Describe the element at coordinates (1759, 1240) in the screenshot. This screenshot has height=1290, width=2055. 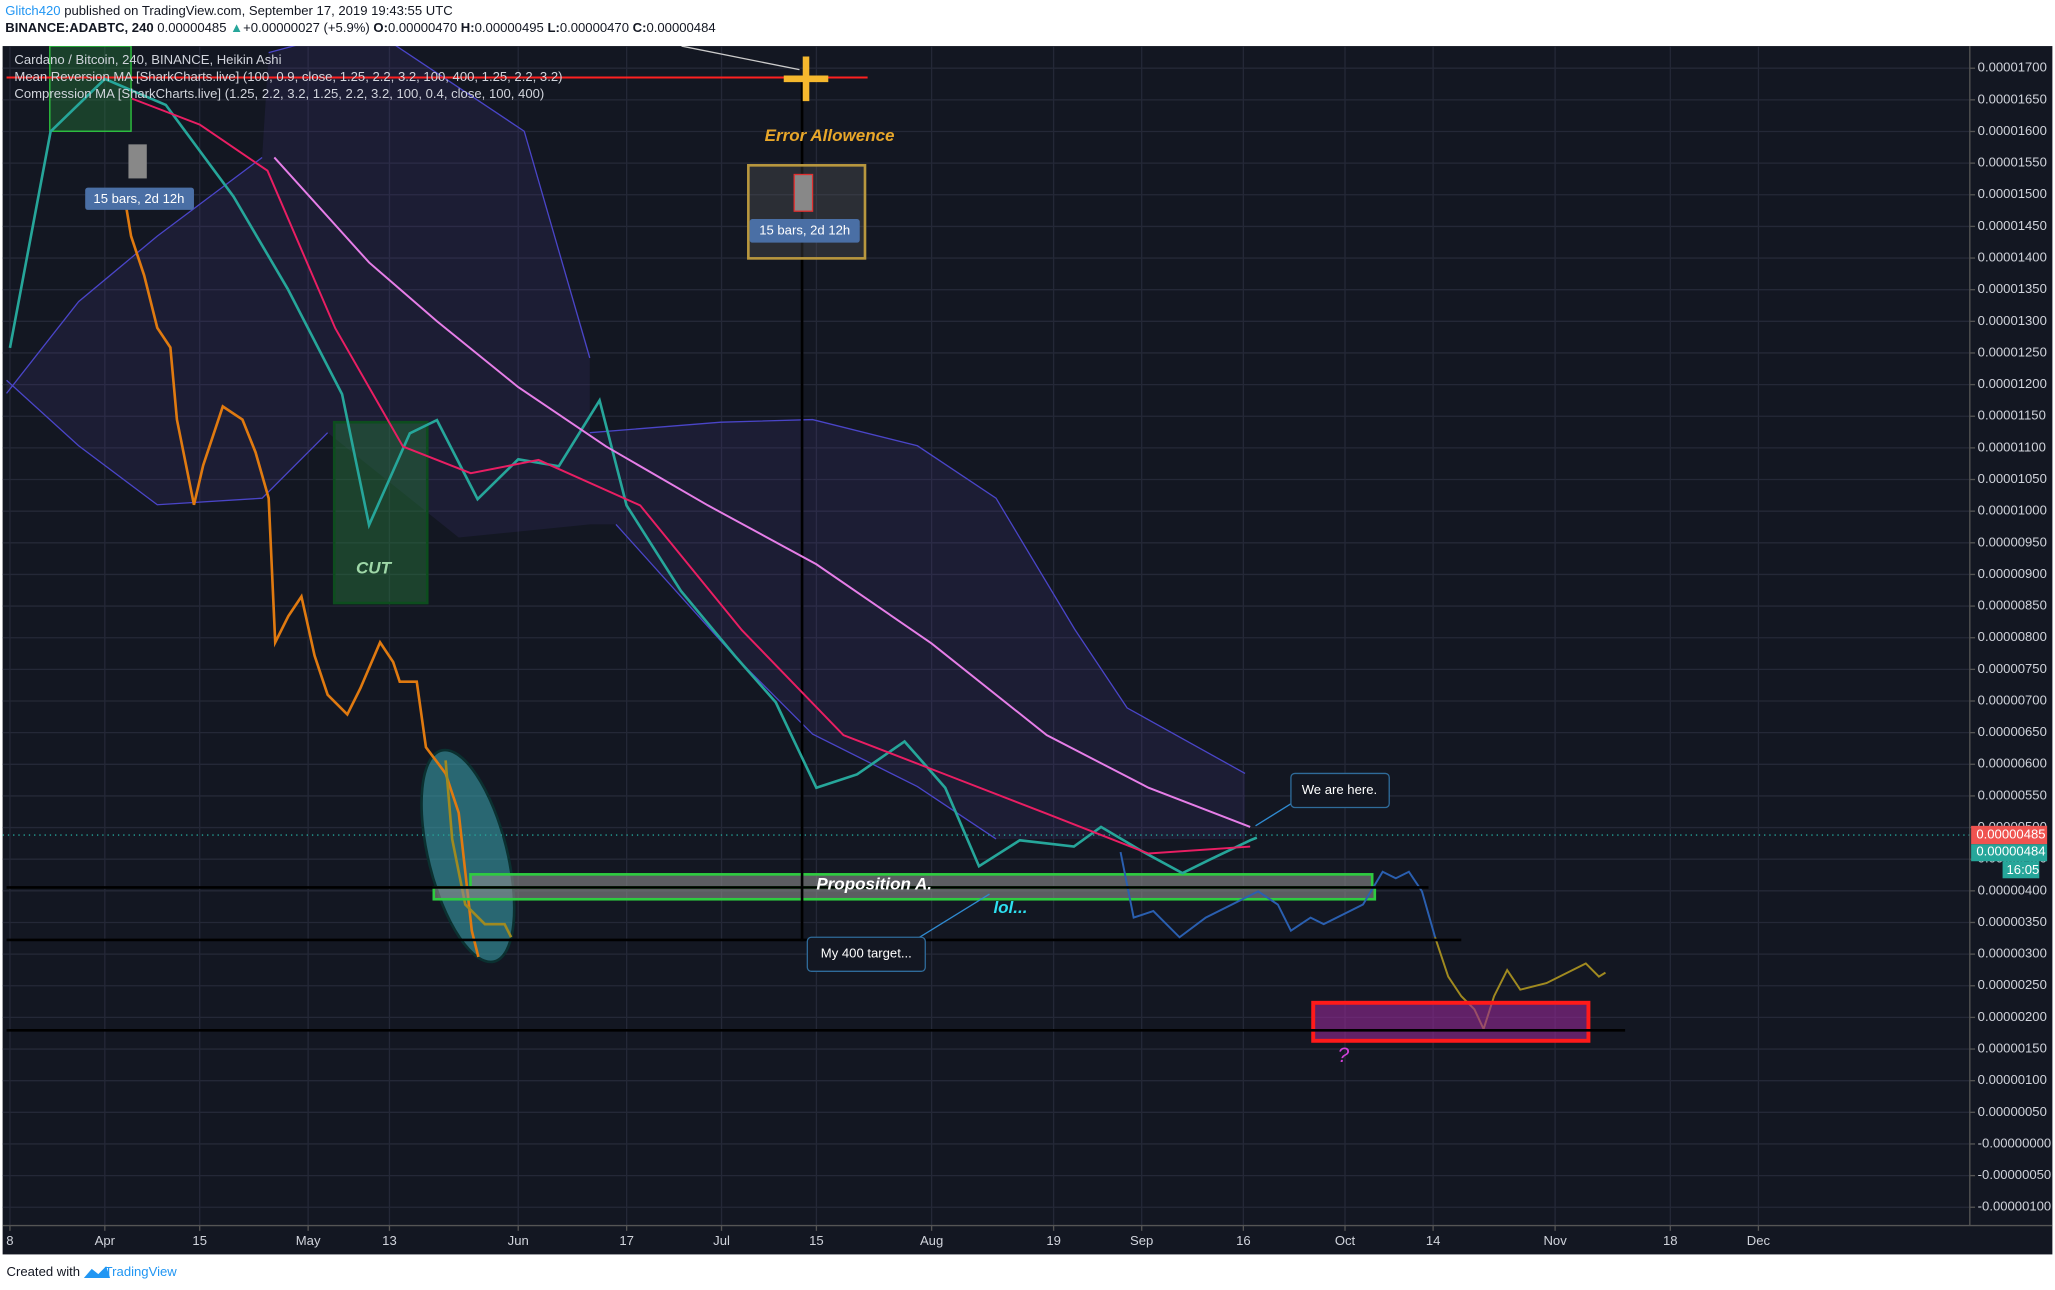
I see `x-tick-label: Dec` at that location.